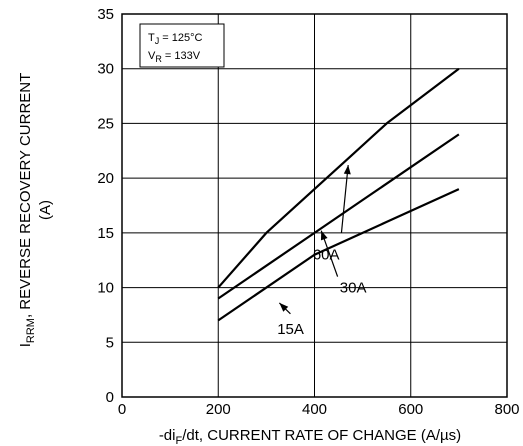 The width and height of the screenshot is (523, 446). I want to click on series-label-30a: 30A, so click(353, 288).